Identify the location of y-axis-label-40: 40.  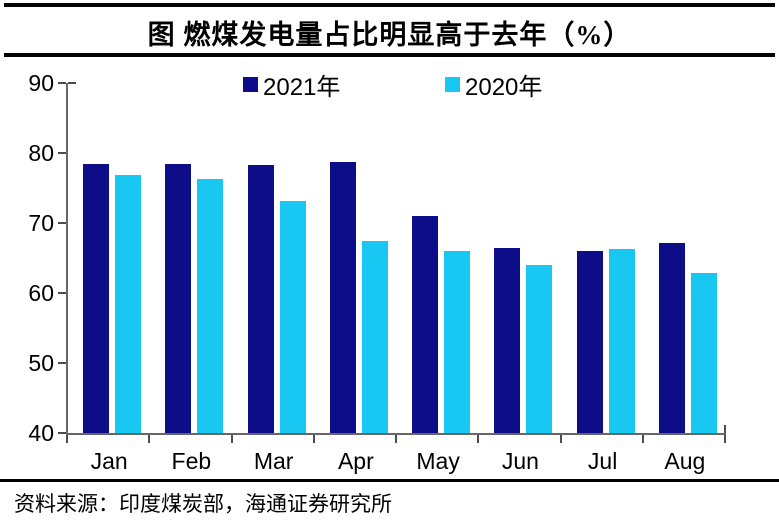
(41, 433).